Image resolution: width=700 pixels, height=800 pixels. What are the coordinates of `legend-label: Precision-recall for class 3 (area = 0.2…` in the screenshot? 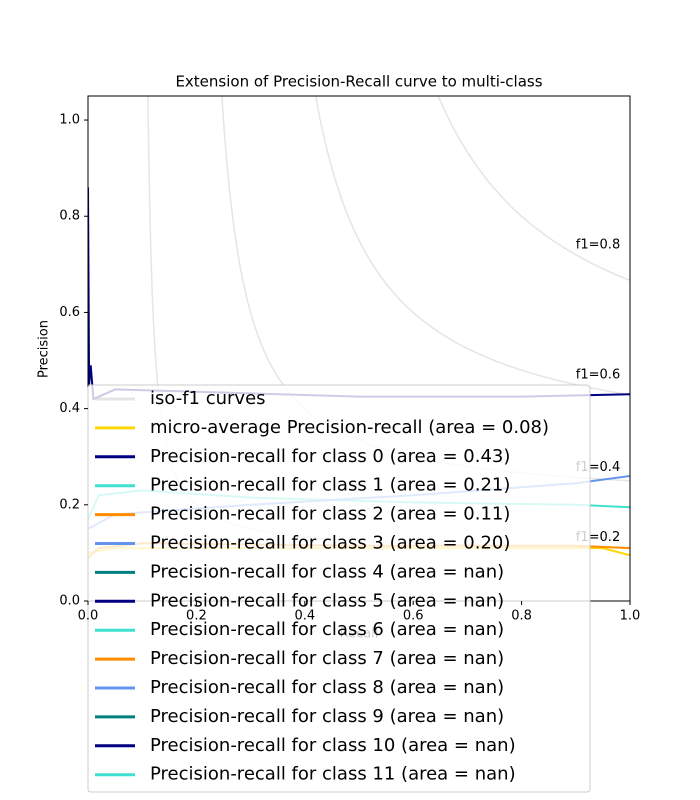 It's located at (330, 543).